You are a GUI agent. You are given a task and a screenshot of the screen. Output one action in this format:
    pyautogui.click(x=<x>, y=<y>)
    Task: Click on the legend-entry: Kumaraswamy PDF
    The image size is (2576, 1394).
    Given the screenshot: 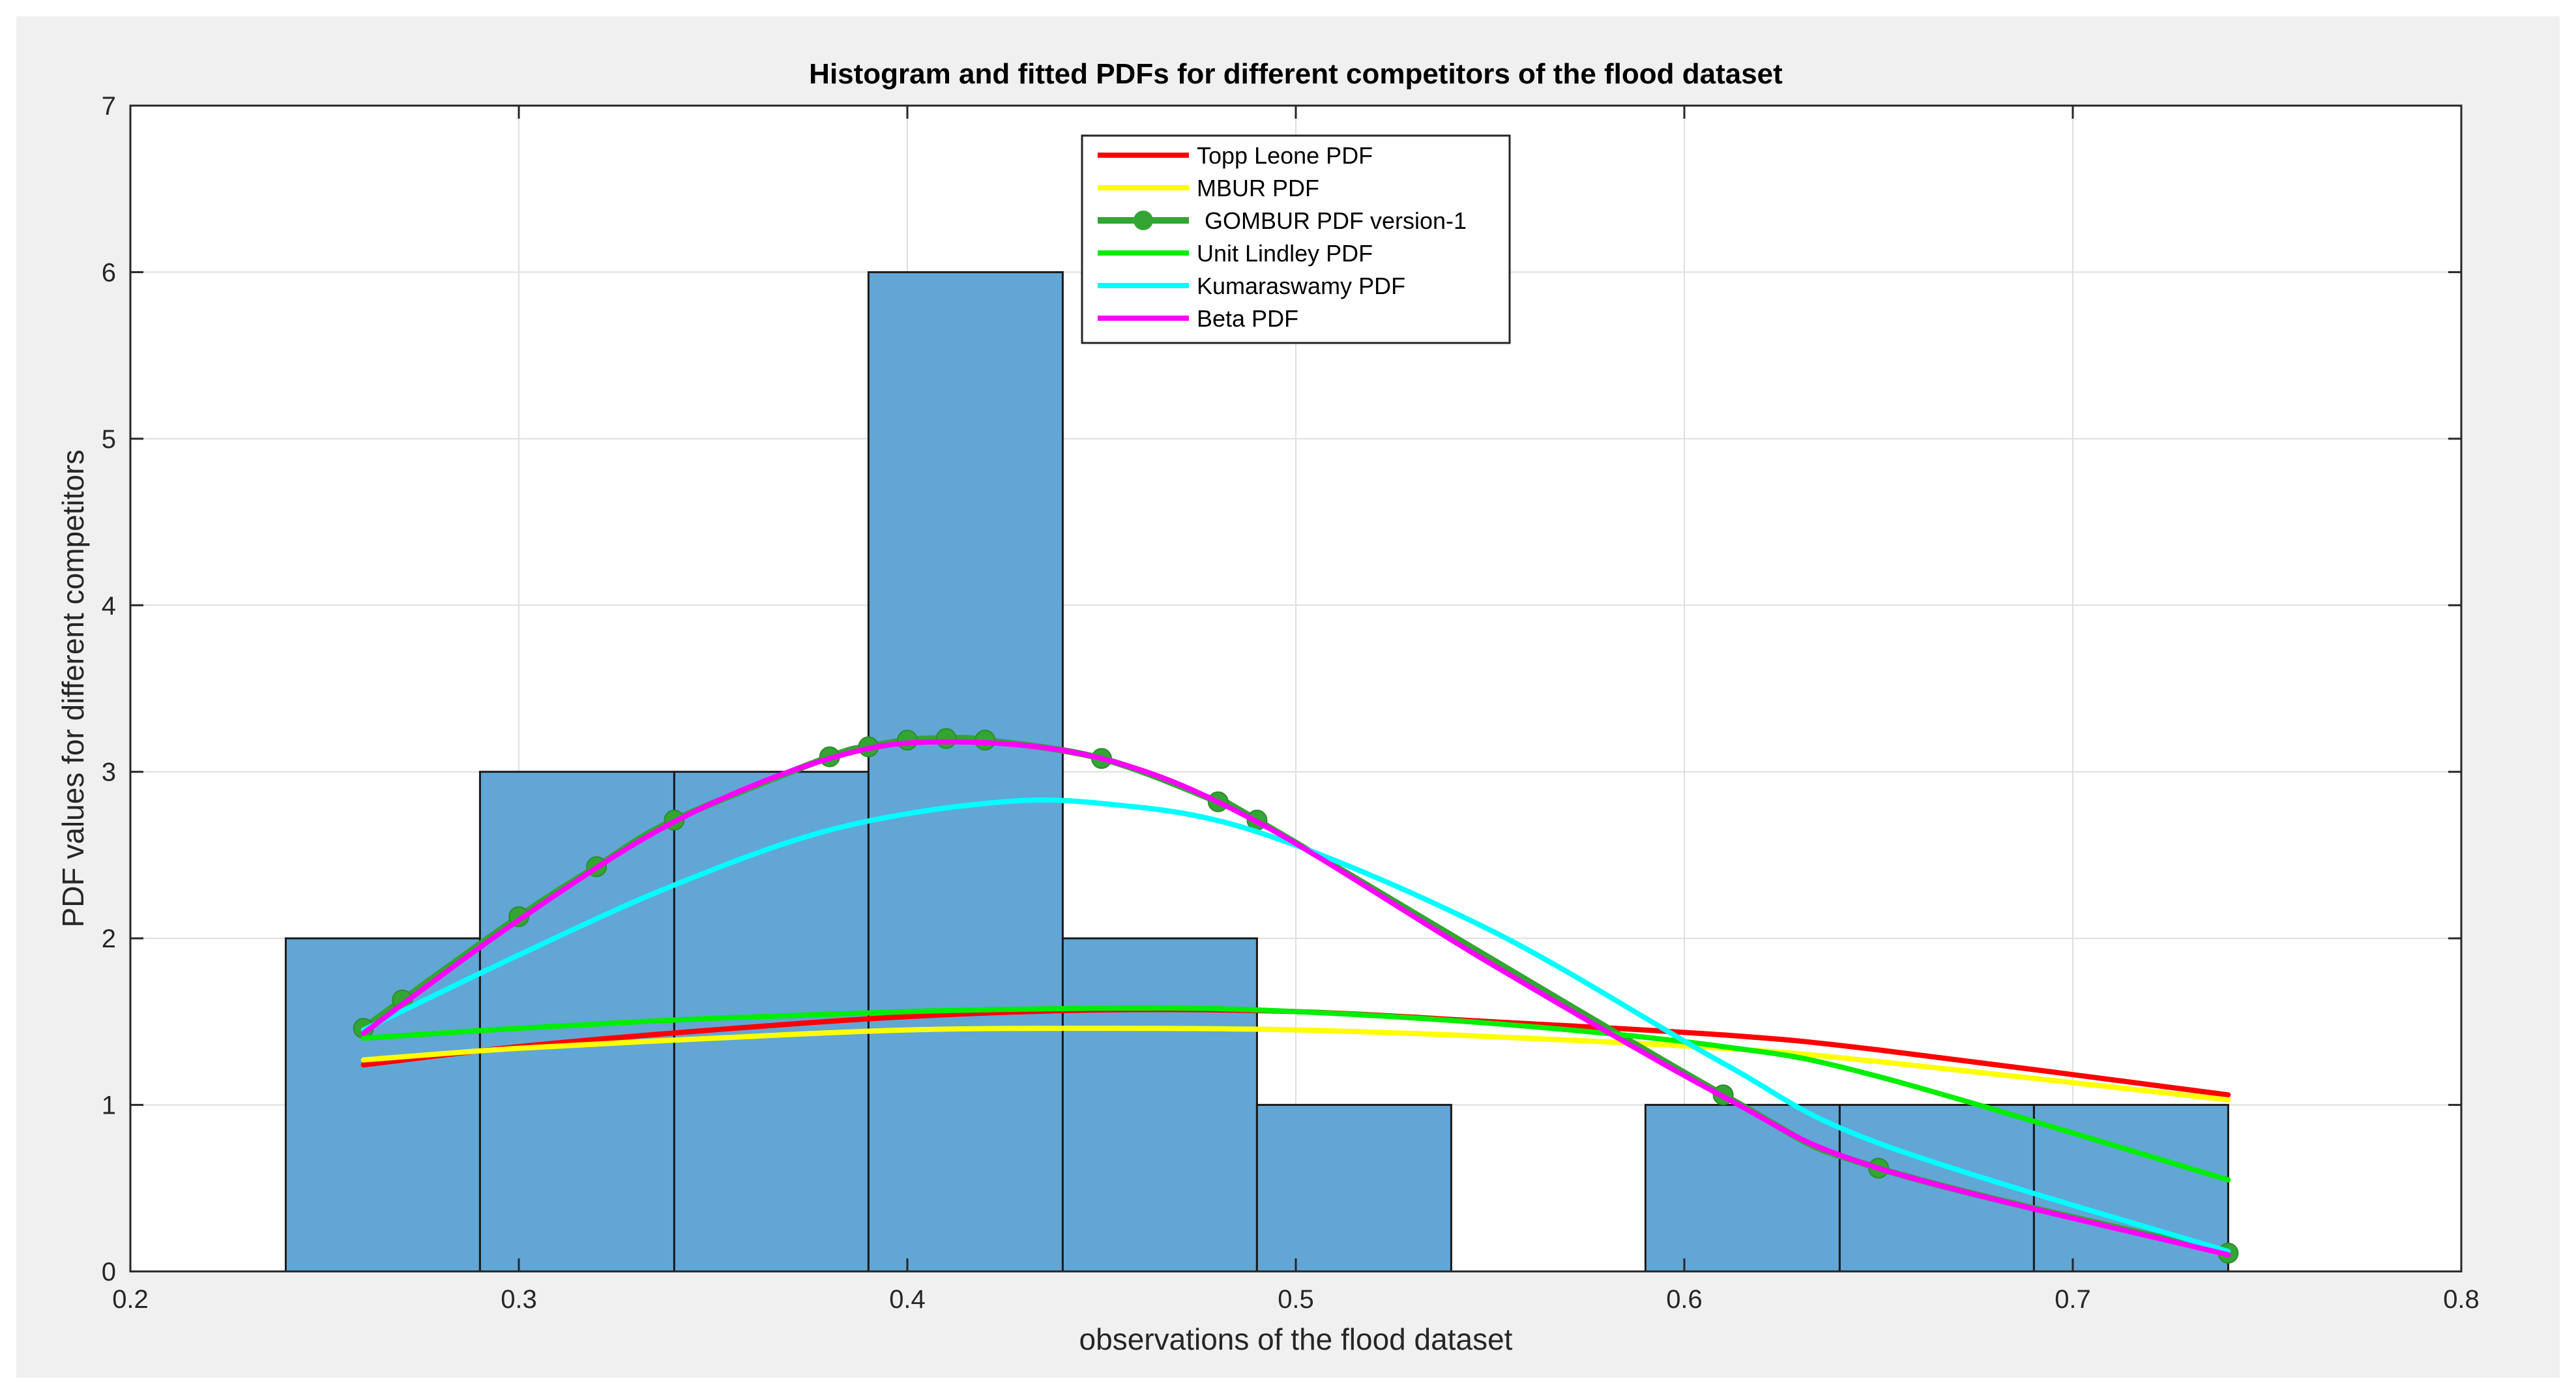 What is the action you would take?
    pyautogui.click(x=1251, y=286)
    